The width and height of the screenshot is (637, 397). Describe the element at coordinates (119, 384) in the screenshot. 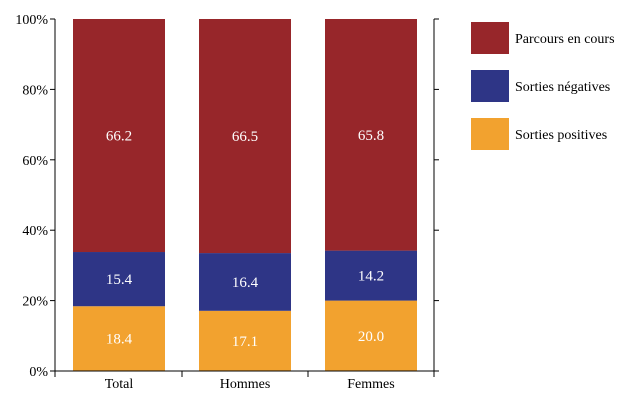

I see `x-tick-label-total: Total` at that location.